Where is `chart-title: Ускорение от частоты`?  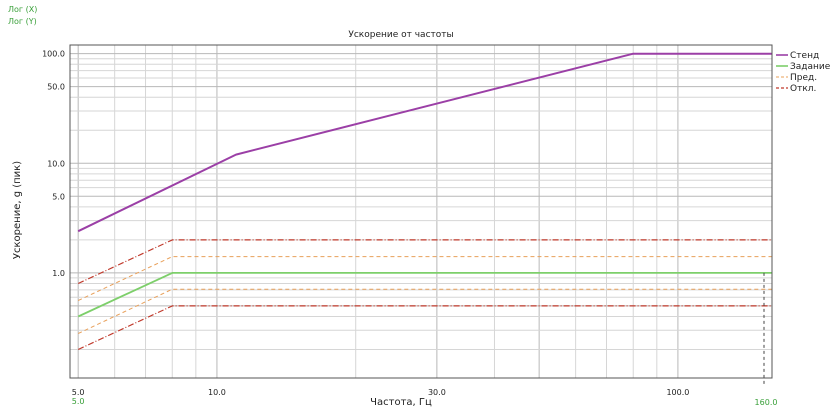
chart-title: Ускорение от частоты is located at coordinates (400, 35).